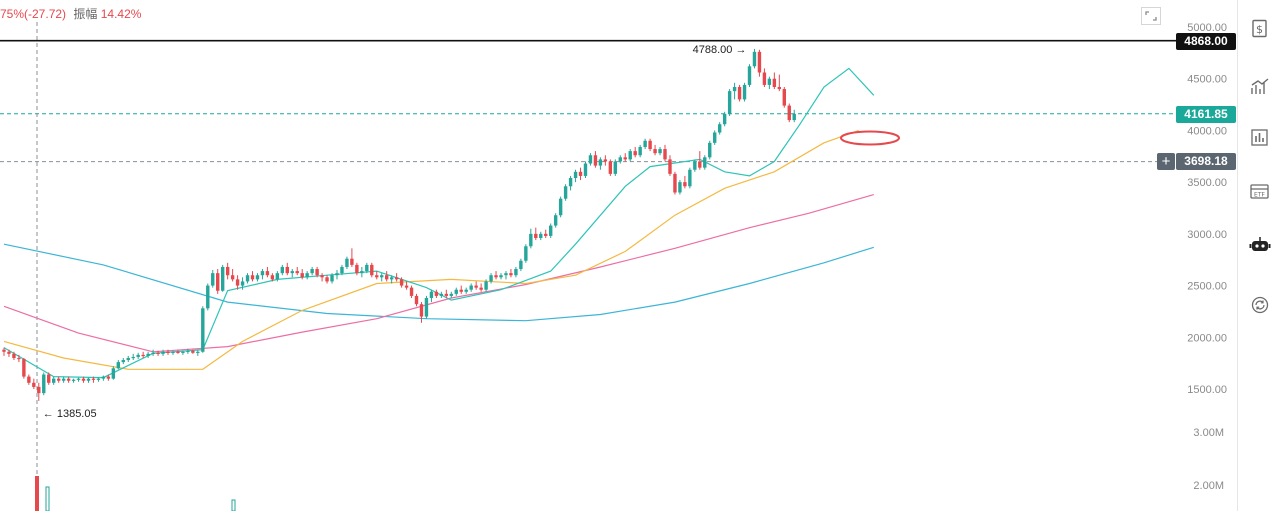  I want to click on price-tick-label: 4500.00, so click(1207, 80).